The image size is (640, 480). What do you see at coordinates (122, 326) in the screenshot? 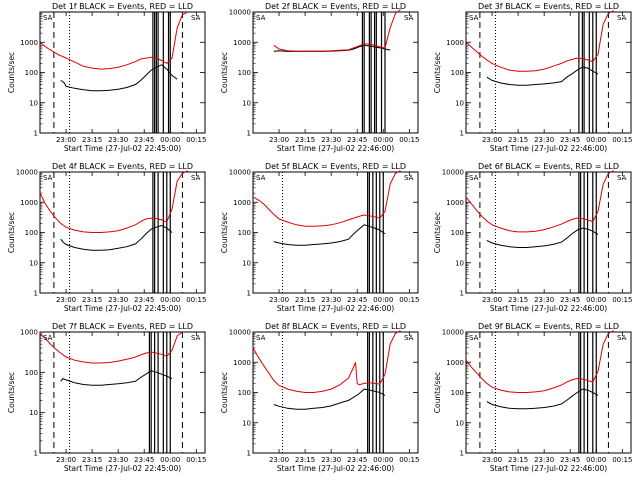
I see `chart-title: Det 7f BLACK = Events, RED = LLD` at bounding box center [122, 326].